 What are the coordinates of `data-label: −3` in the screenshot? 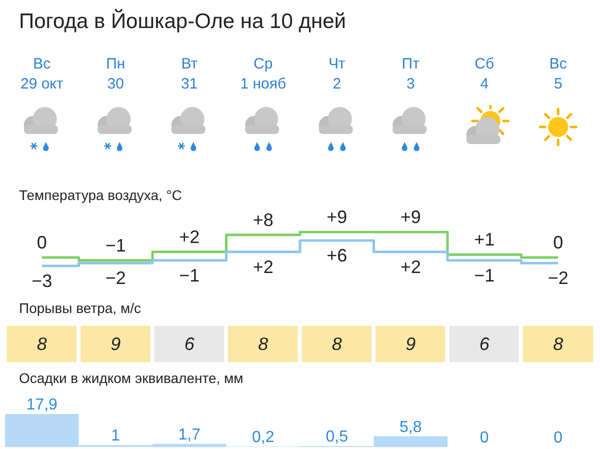 It's located at (42, 281).